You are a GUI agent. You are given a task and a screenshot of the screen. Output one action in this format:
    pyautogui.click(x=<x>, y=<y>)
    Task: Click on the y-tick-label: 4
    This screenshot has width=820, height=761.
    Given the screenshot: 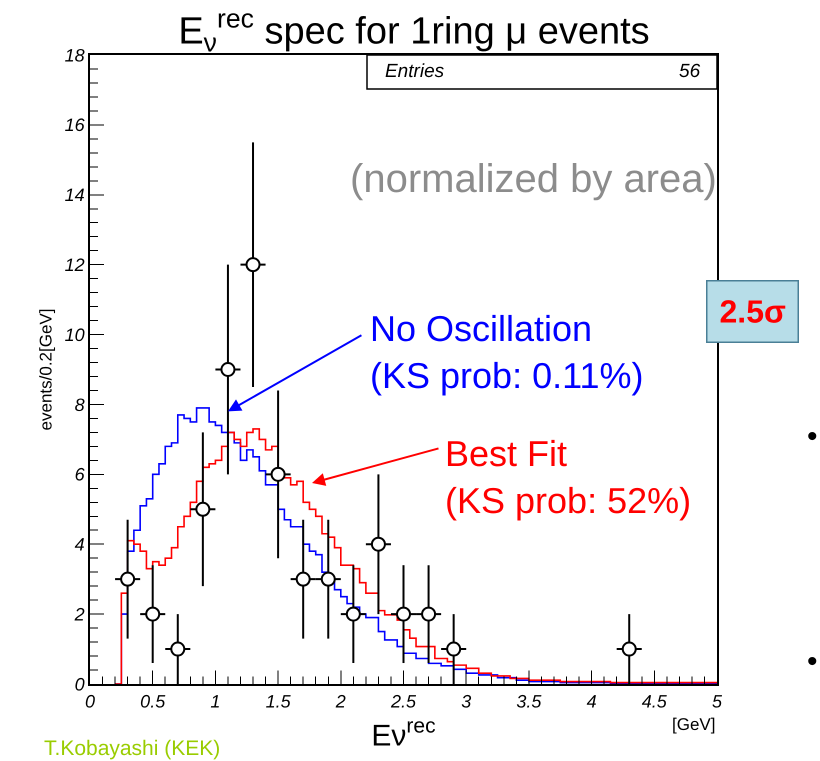 What is the action you would take?
    pyautogui.click(x=79, y=544)
    